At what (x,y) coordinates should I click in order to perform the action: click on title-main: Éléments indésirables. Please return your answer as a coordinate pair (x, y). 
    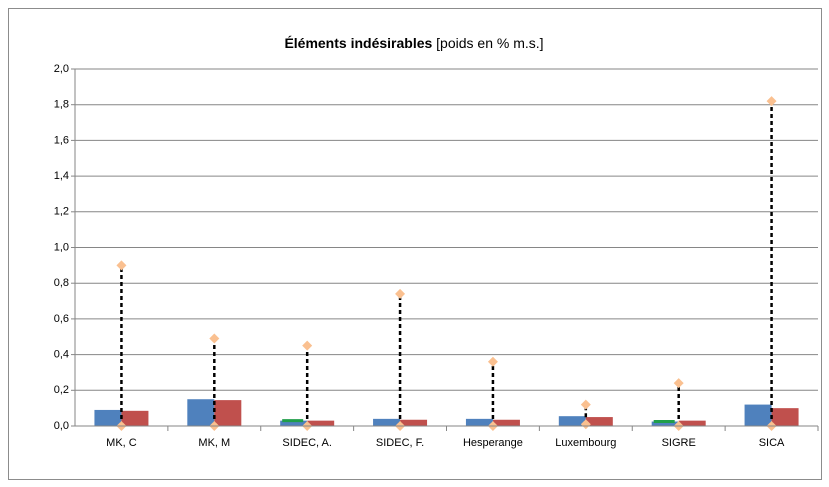
    Looking at the image, I should click on (358, 43).